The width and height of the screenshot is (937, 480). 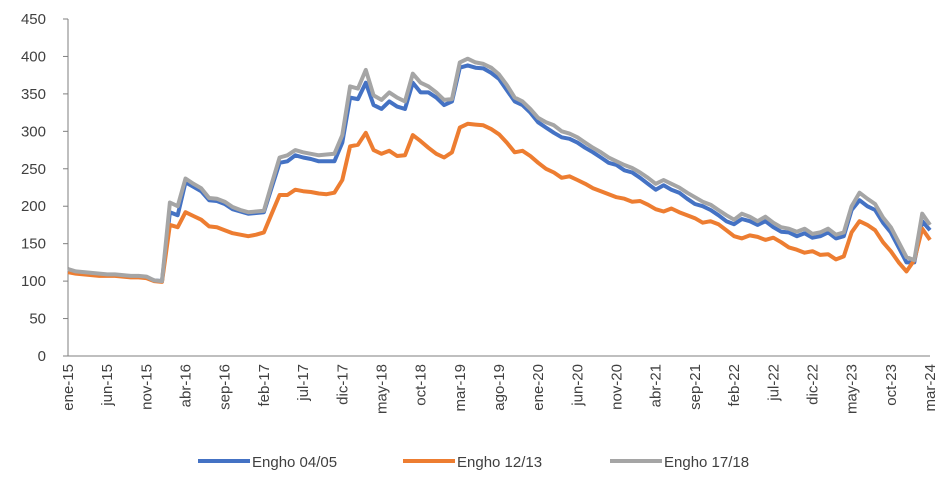 I want to click on x-tick-label: jul-17, so click(x=303, y=383).